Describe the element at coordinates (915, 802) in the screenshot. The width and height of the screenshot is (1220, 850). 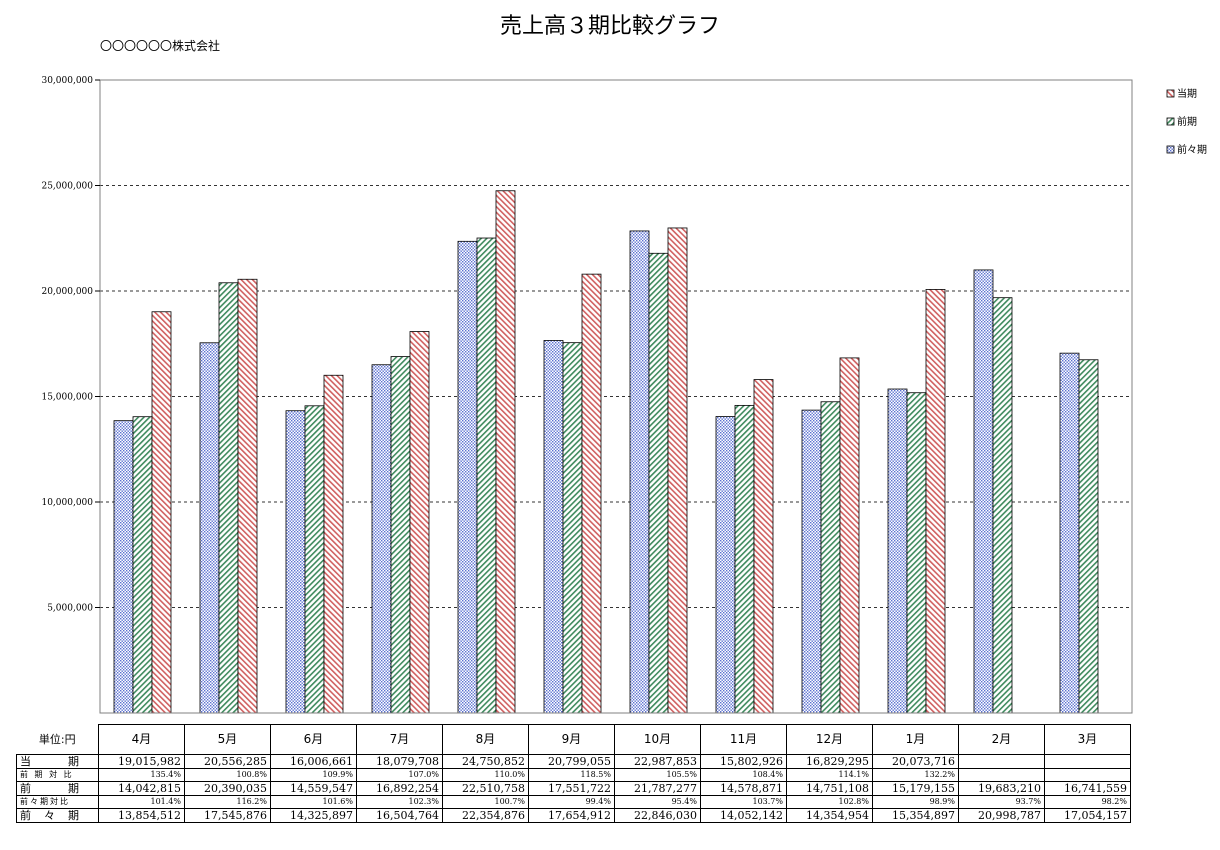
I see `table-cell: 98.9%` at that location.